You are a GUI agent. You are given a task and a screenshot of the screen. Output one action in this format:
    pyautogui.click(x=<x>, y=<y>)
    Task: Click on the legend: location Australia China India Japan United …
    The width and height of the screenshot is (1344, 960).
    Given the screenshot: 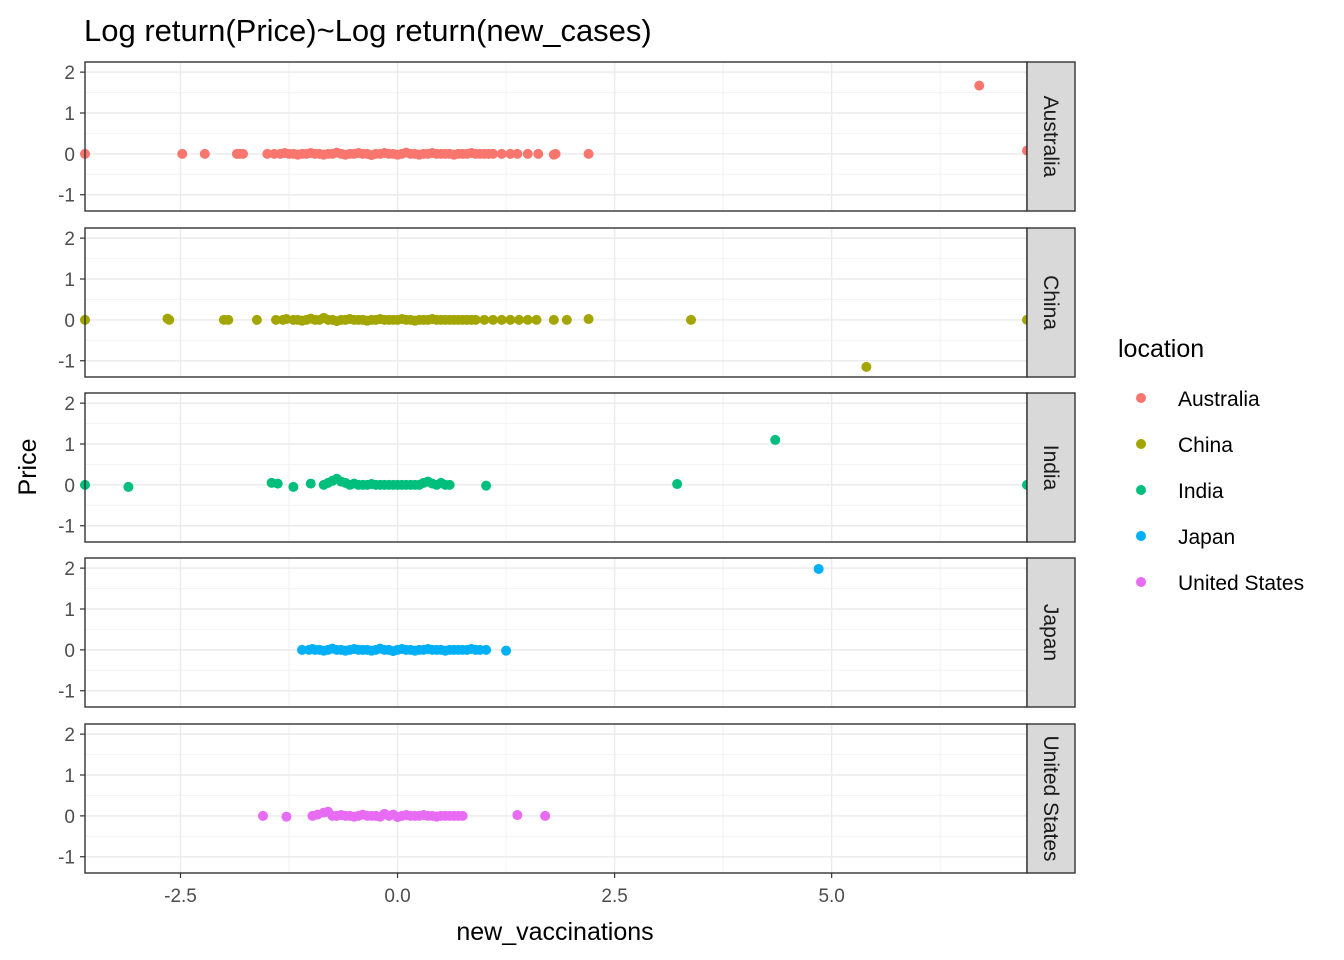 What is the action you would take?
    pyautogui.click(x=1211, y=465)
    